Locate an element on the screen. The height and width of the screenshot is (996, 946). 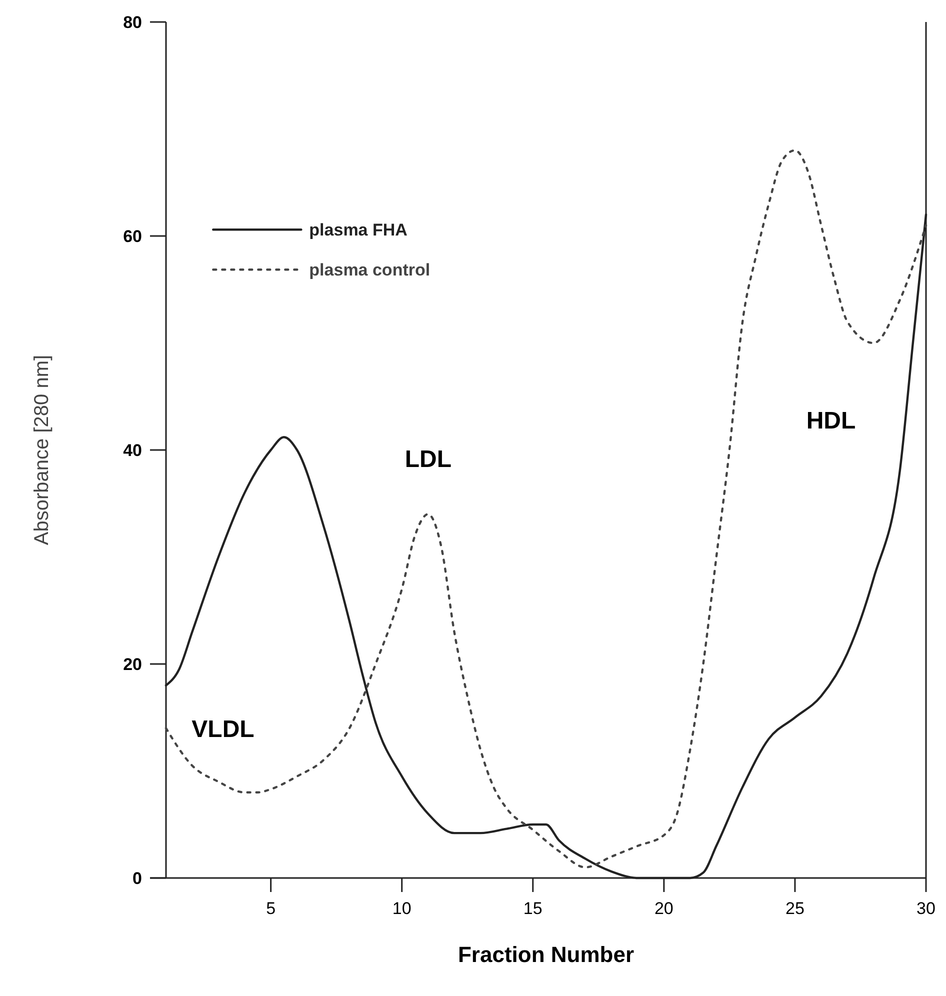
y-tick-label: 40 is located at coordinates (132, 450).